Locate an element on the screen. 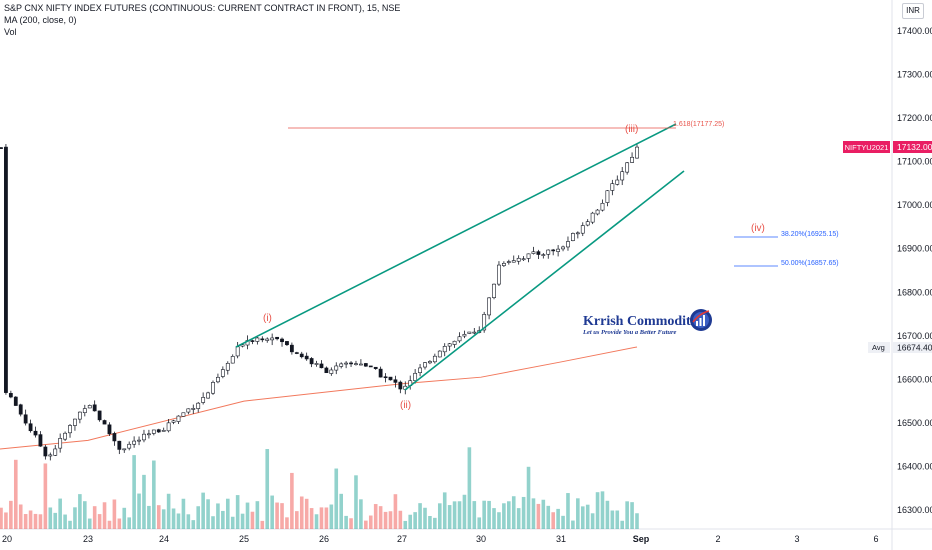 This screenshot has width=932, height=550. ma-legend: MA (200, close, 0) is located at coordinates (40, 20).